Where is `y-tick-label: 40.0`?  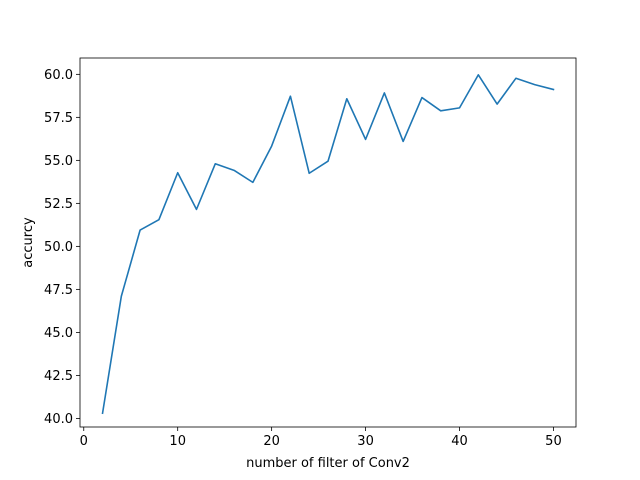
y-tick-label: 40.0 is located at coordinates (58, 419).